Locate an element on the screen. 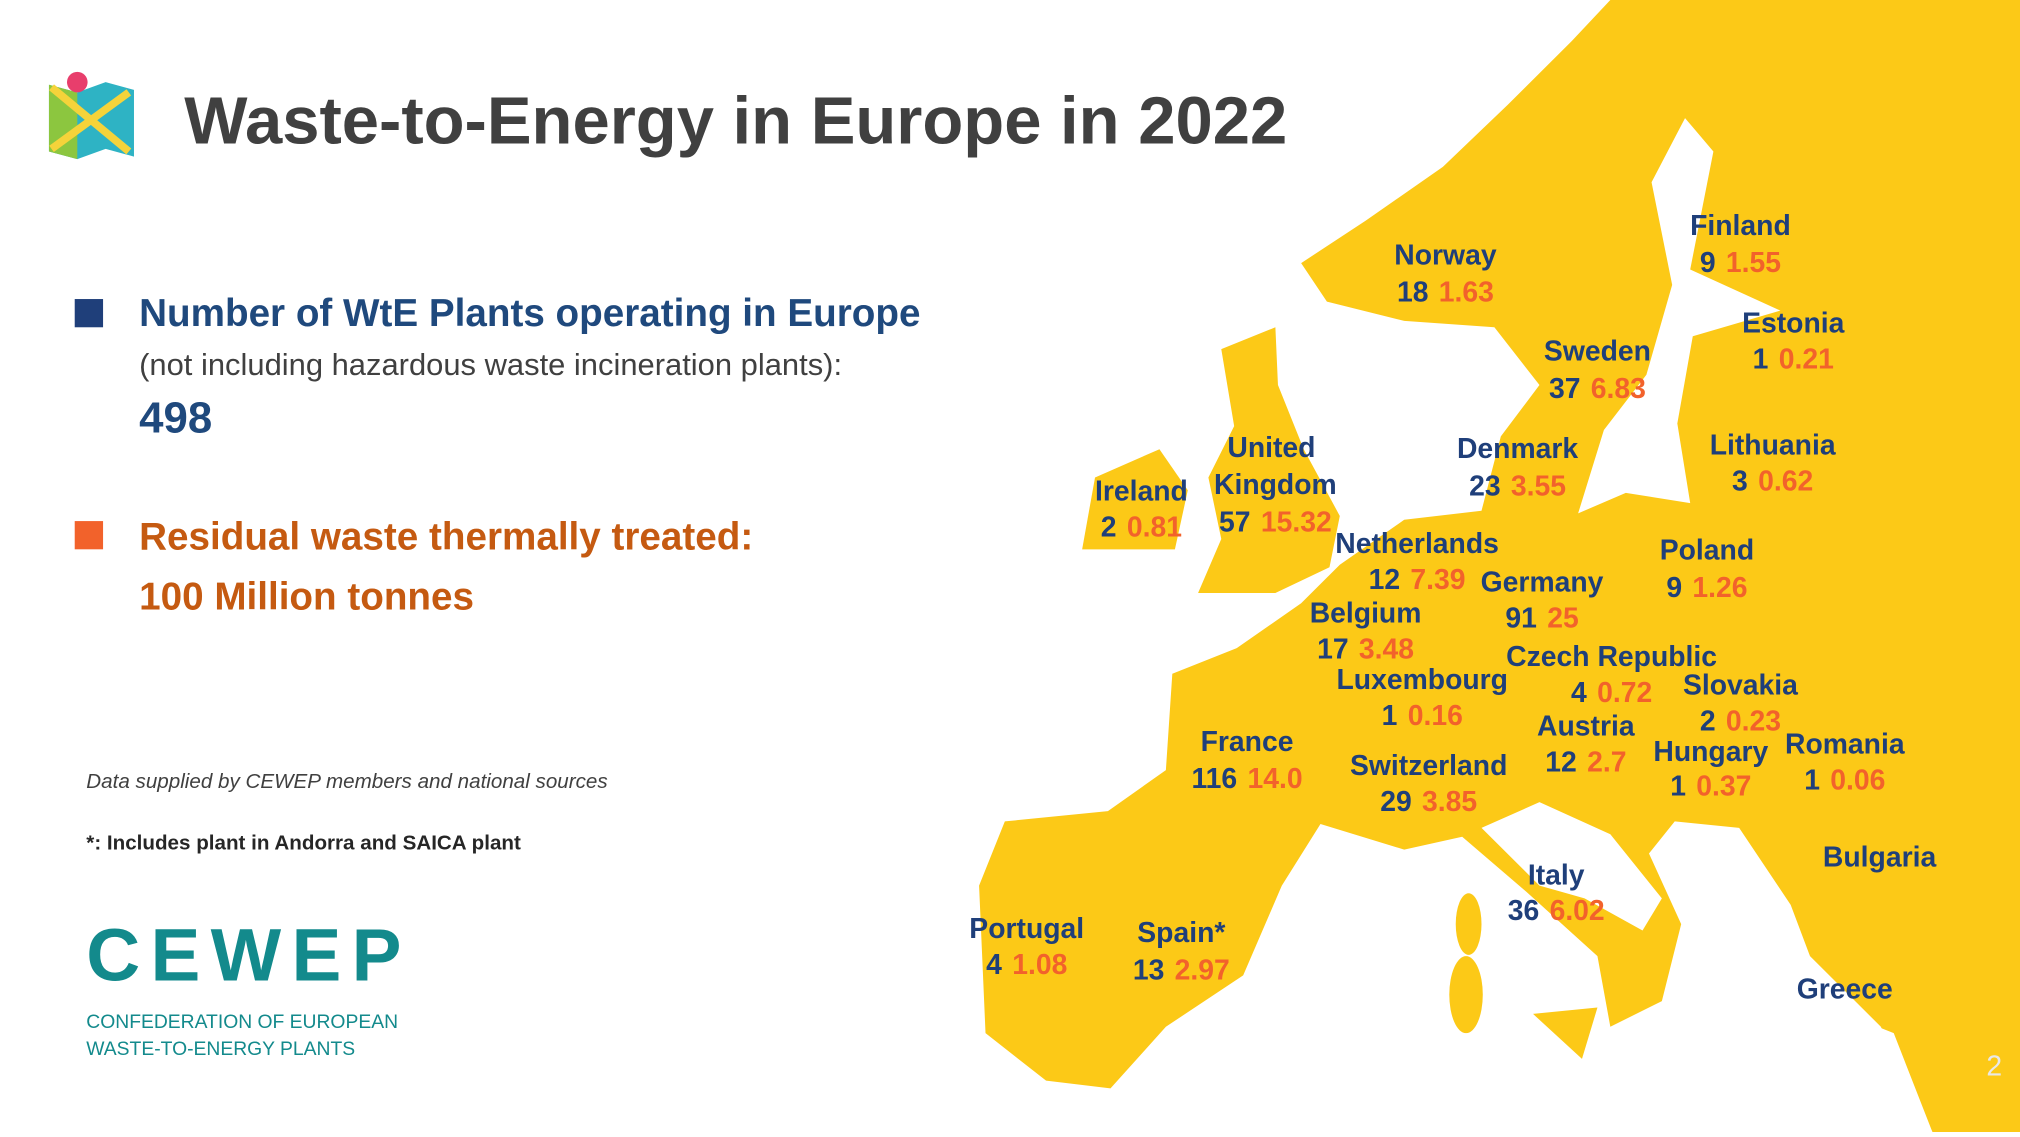 This screenshot has height=1137, width=2020. country-values: 1 0.06 is located at coordinates (1844, 779).